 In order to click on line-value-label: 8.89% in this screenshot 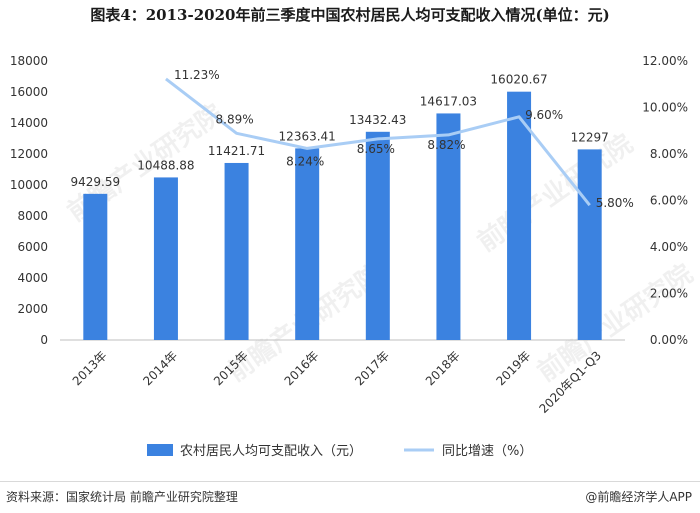, I will do `click(235, 119)`.